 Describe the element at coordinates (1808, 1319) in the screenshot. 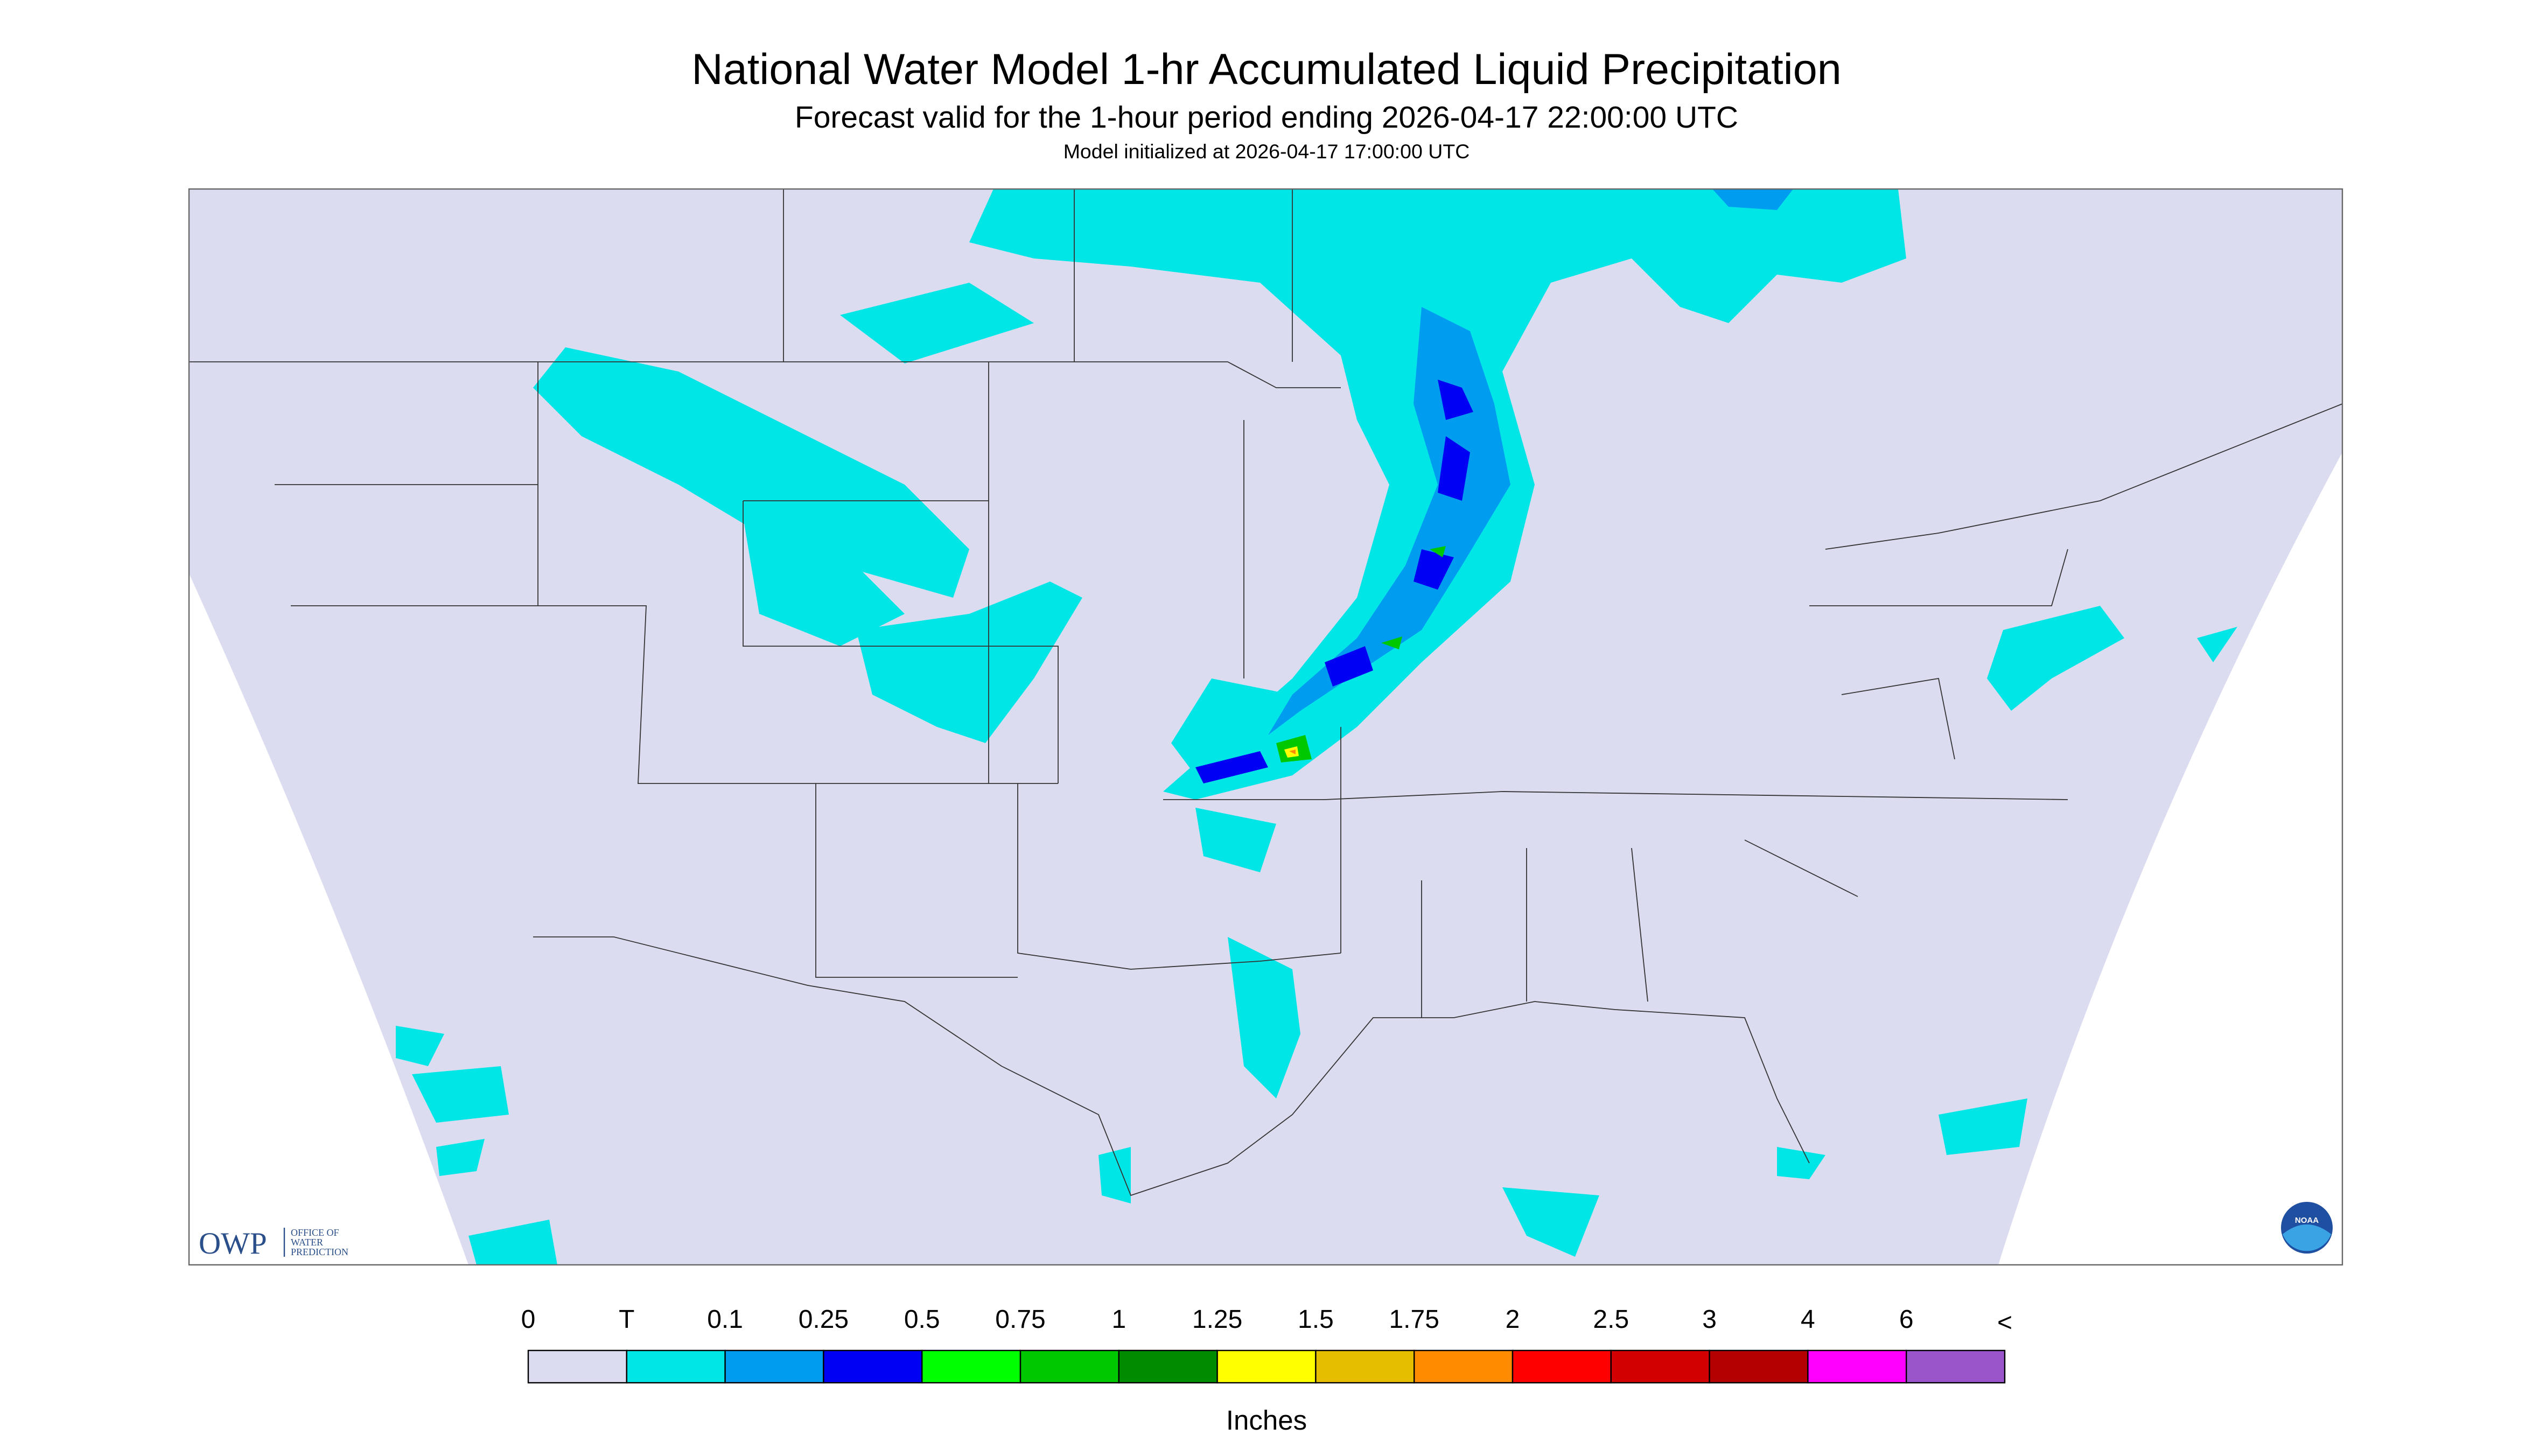

I see `legend-label: 4` at that location.